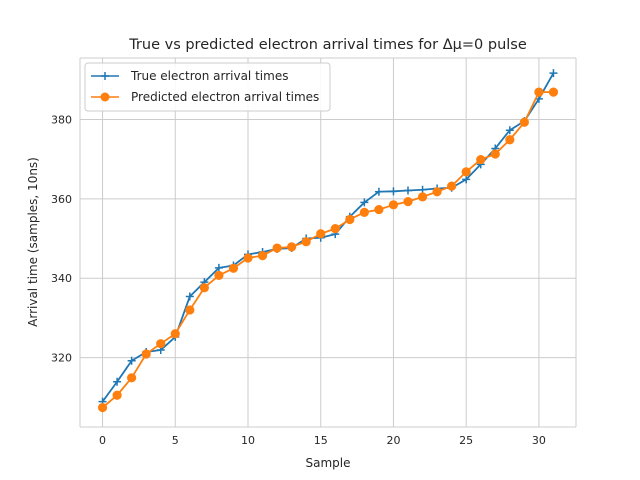 The height and width of the screenshot is (480, 640). What do you see at coordinates (393, 440) in the screenshot?
I see `x-tick-label: 20` at bounding box center [393, 440].